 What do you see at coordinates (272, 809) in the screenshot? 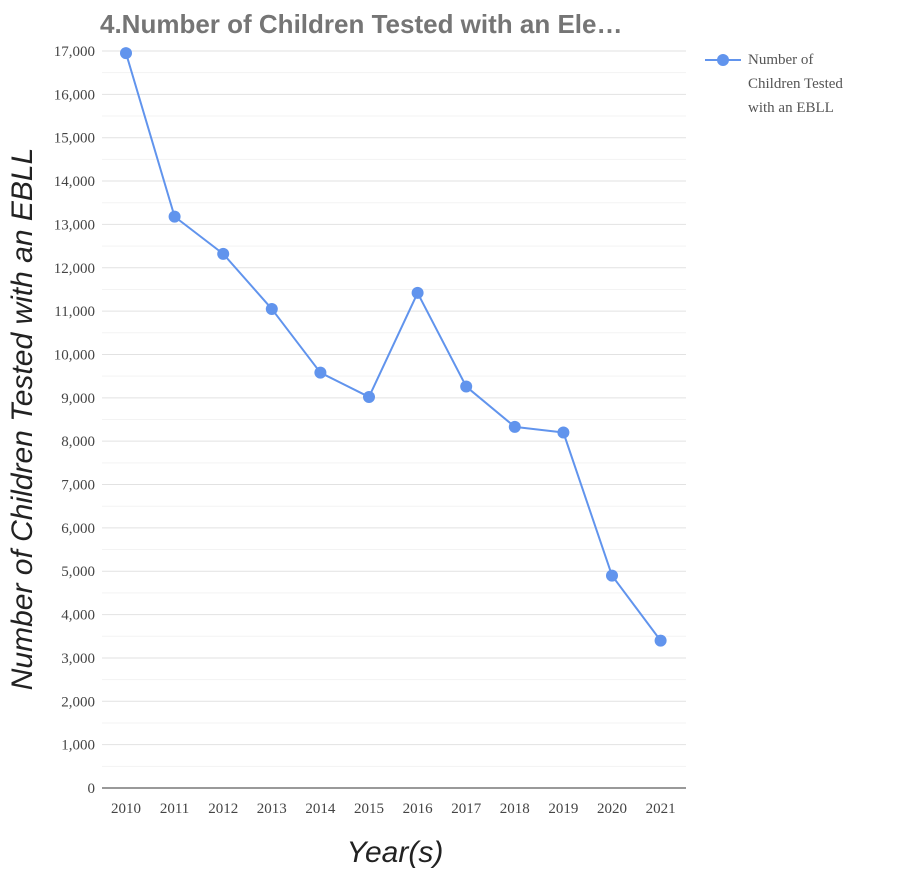
I see `x-tick-label: 2013` at bounding box center [272, 809].